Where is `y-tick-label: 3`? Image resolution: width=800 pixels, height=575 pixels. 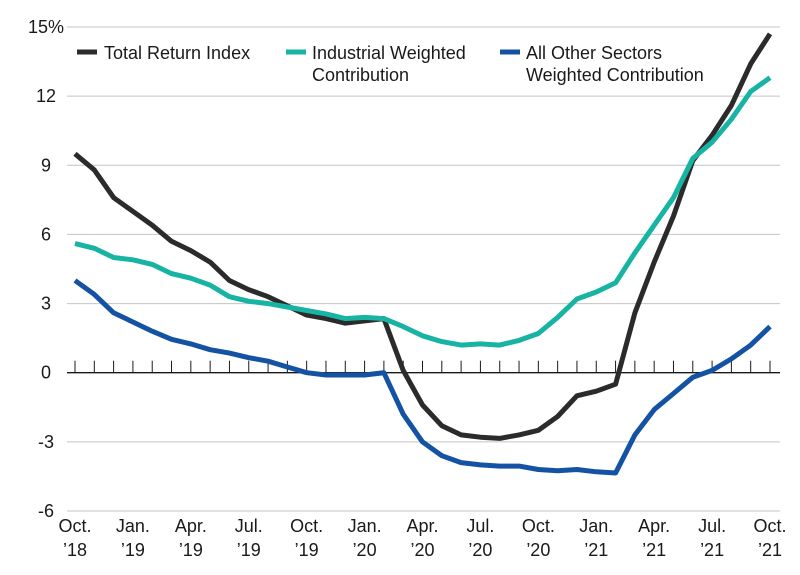
y-tick-label: 3 is located at coordinates (46, 304).